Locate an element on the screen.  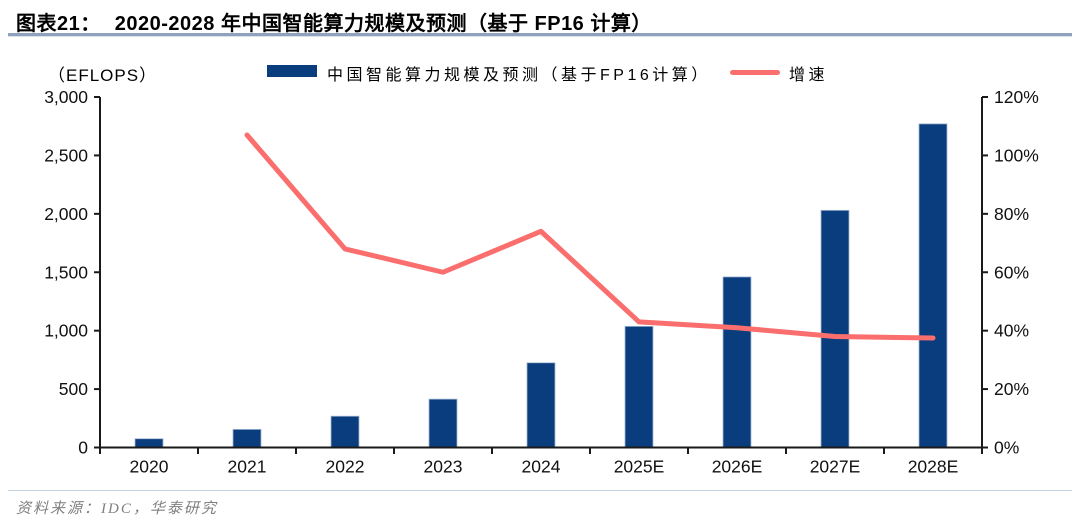
left-axis-unit-label: （EFLOPS） is located at coordinates (103, 75).